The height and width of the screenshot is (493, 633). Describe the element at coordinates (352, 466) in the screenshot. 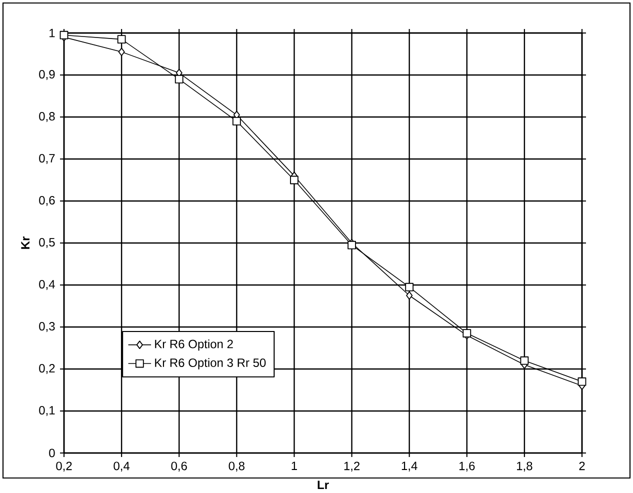

I see `x-tick-label: 1,2` at that location.